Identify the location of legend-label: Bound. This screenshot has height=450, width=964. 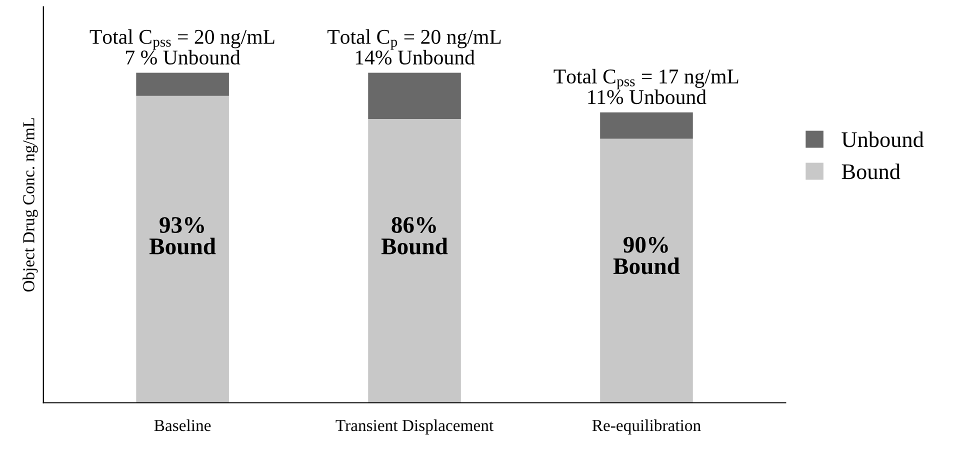
(871, 172).